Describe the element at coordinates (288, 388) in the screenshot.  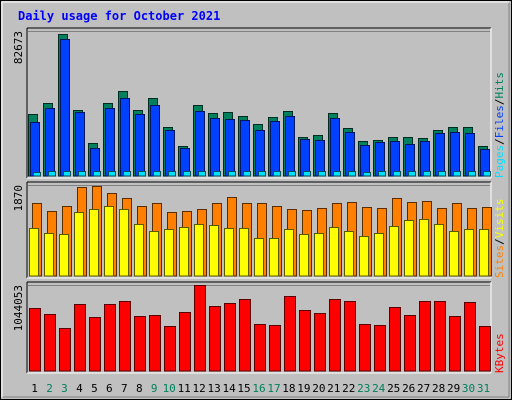
I see `day-label-18: 18` at that location.